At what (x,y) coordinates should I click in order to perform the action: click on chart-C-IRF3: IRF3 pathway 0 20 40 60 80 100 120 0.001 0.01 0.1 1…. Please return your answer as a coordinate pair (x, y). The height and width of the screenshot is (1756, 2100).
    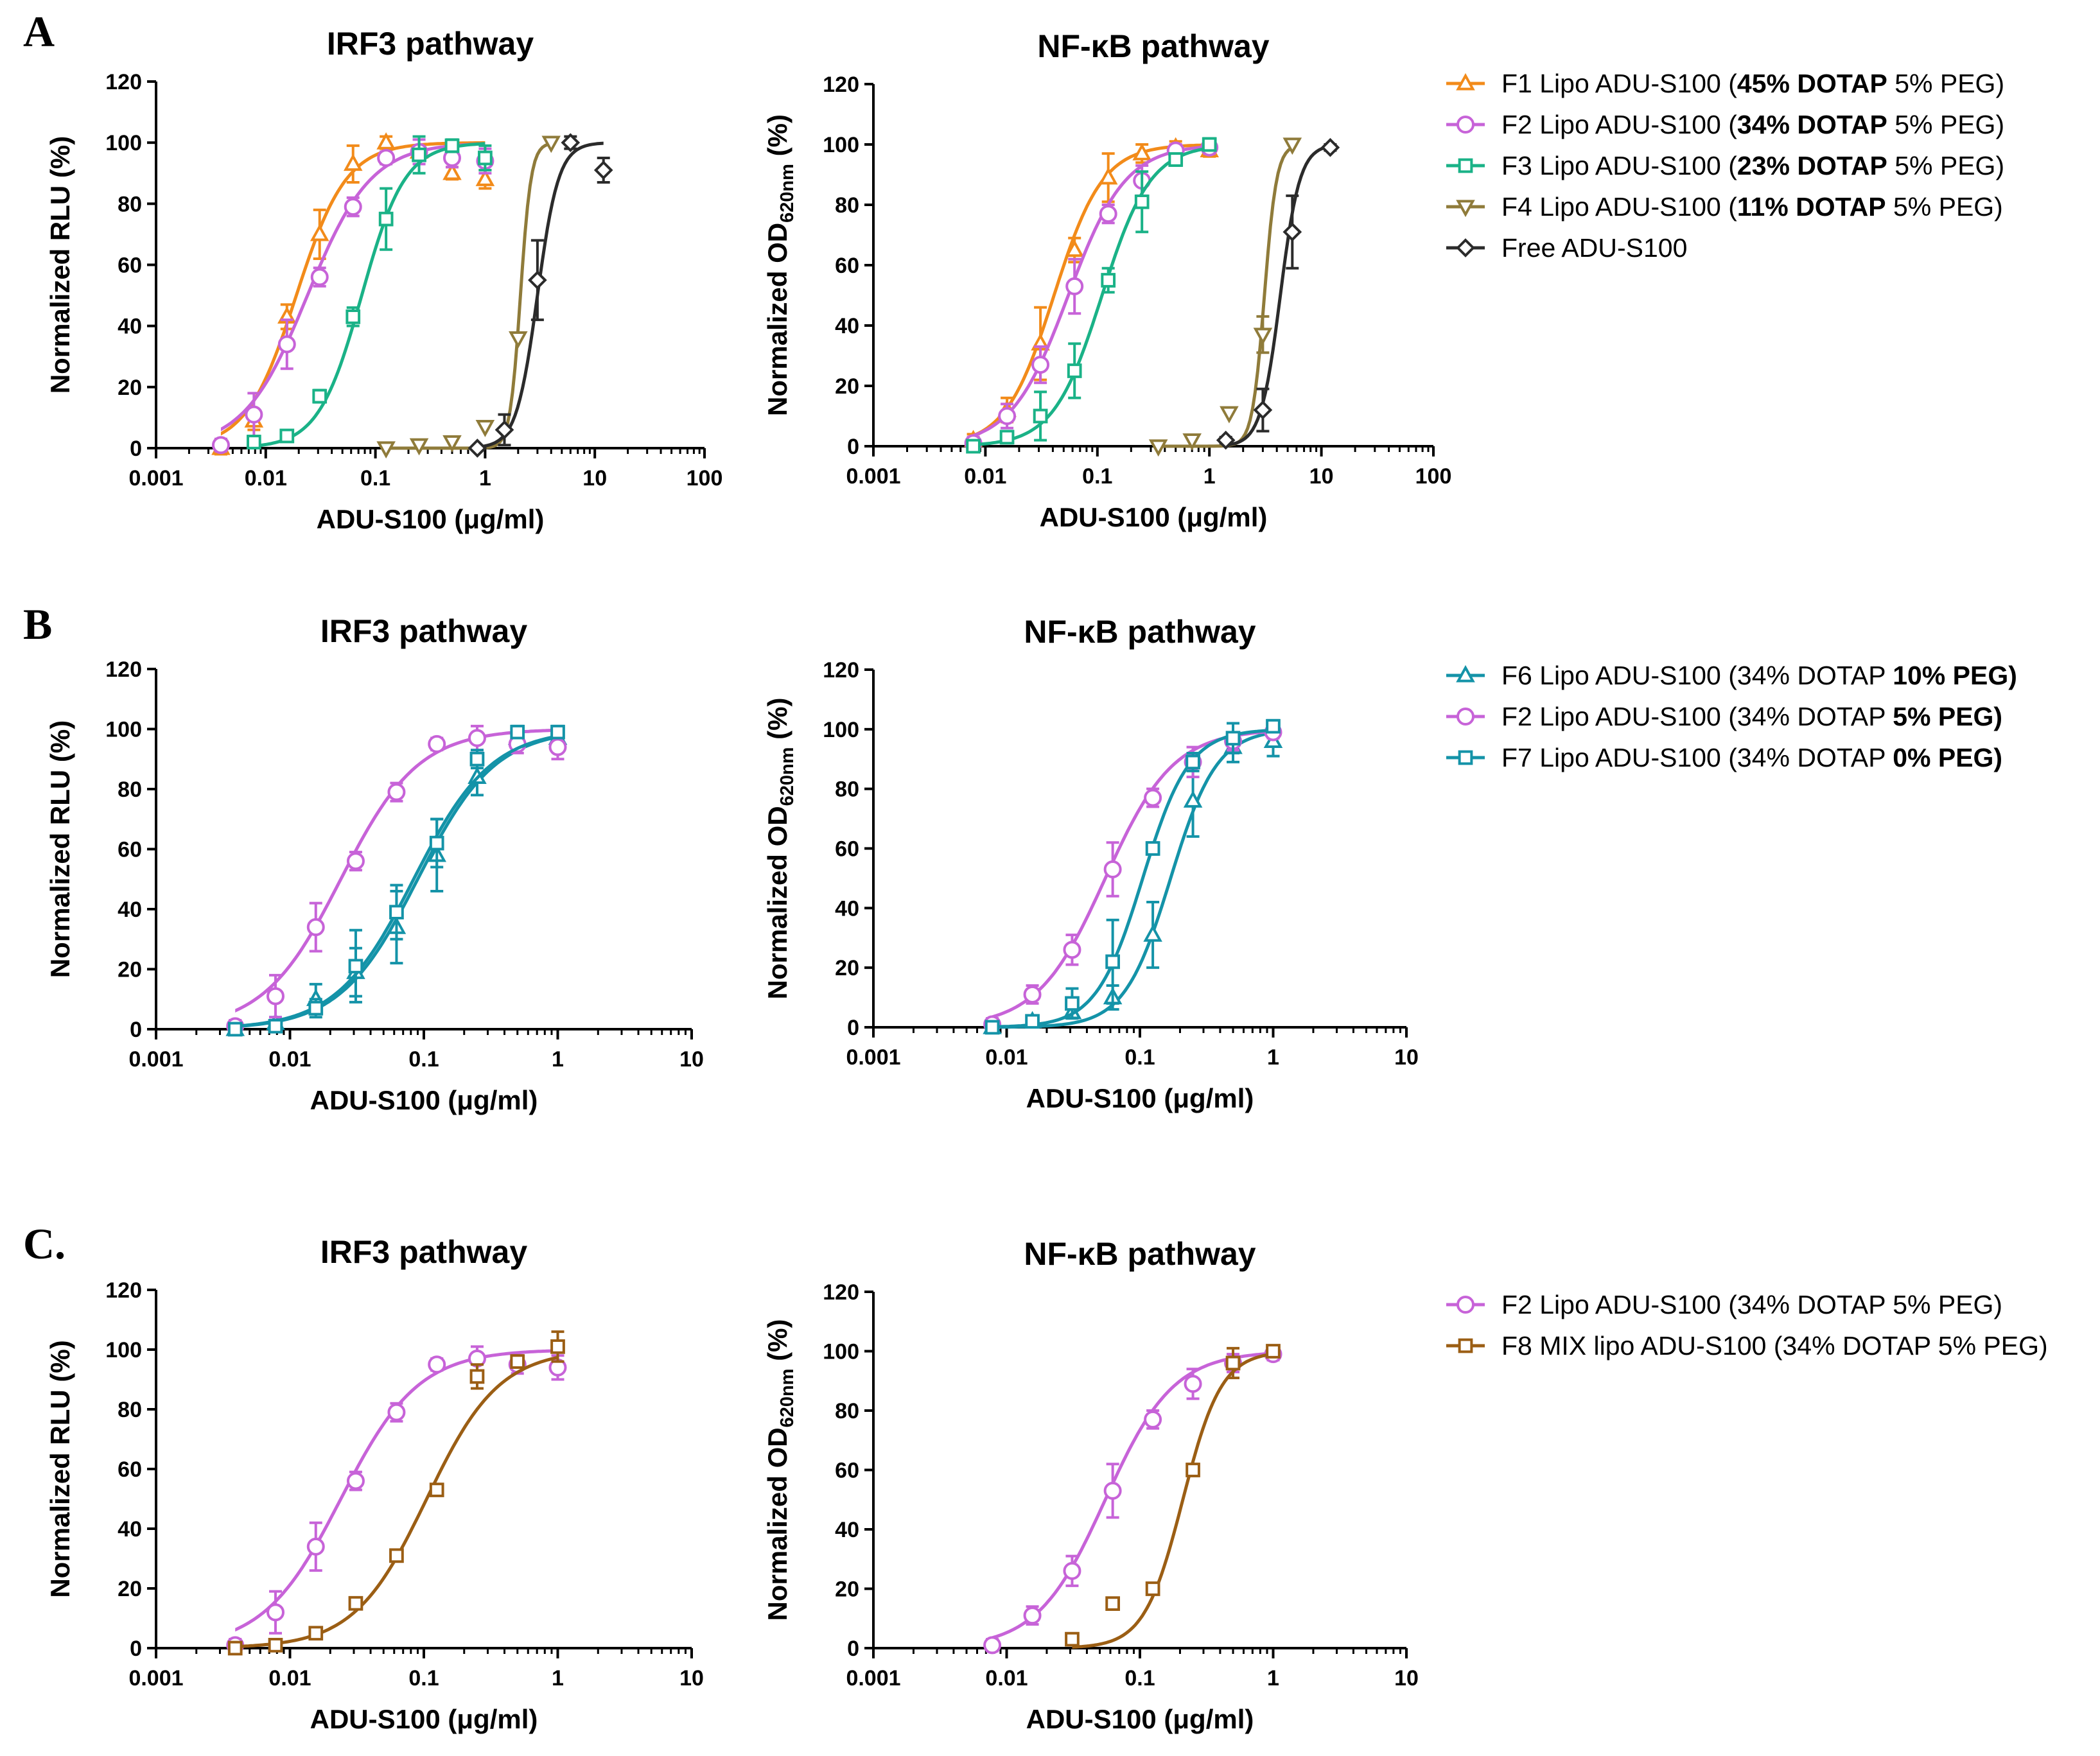
    Looking at the image, I should click on (374, 1484).